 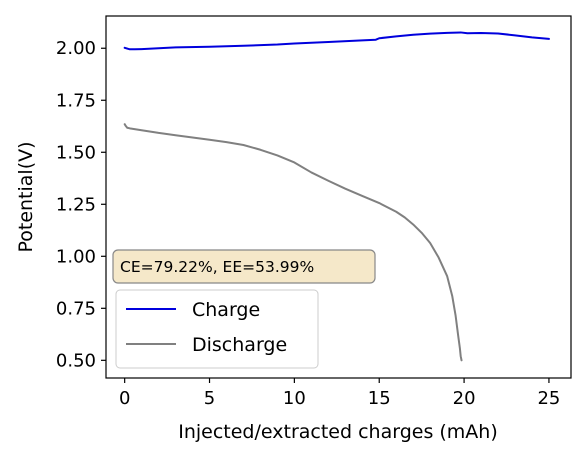 I want to click on x-axis-label: Injected/extracted charges (mAh), so click(x=338, y=432).